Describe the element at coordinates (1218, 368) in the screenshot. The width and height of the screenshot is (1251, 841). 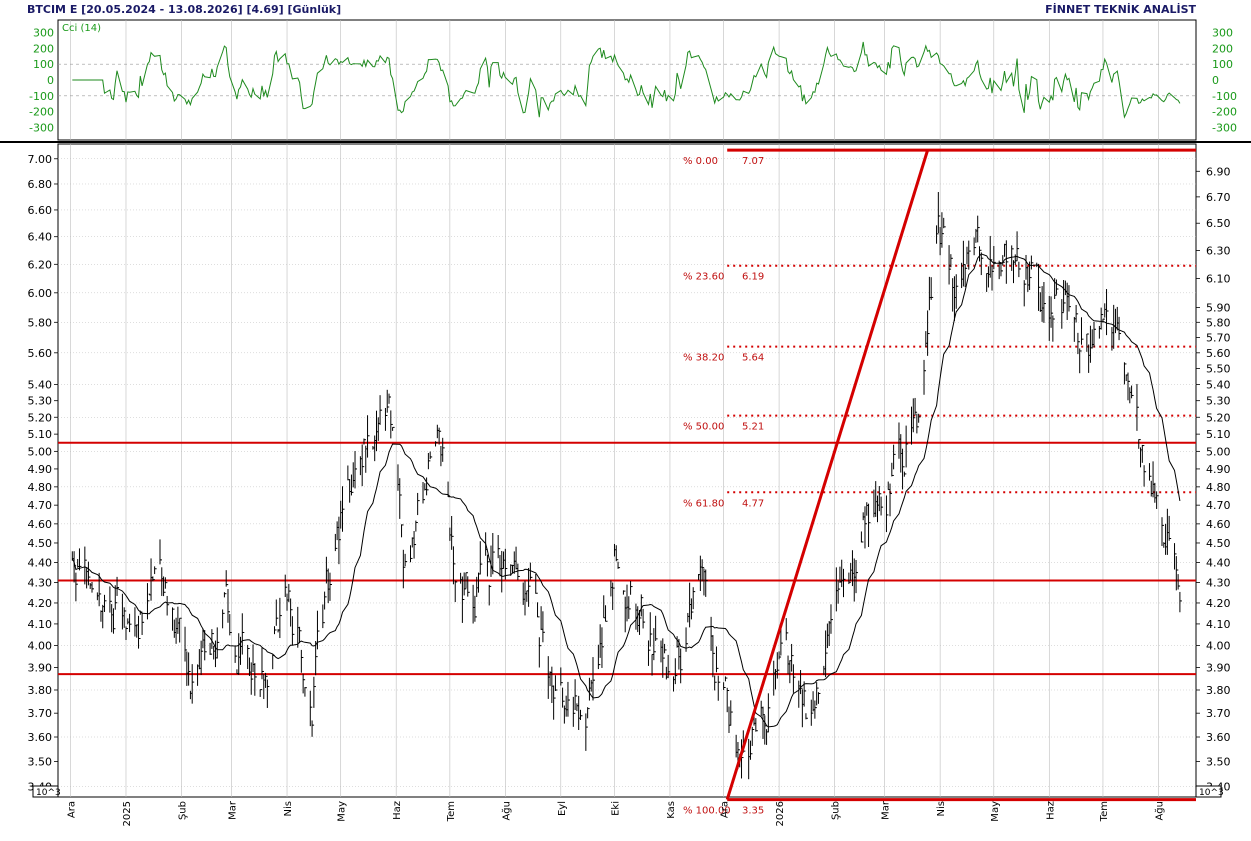
I see `price-tick-right: 5.50` at that location.